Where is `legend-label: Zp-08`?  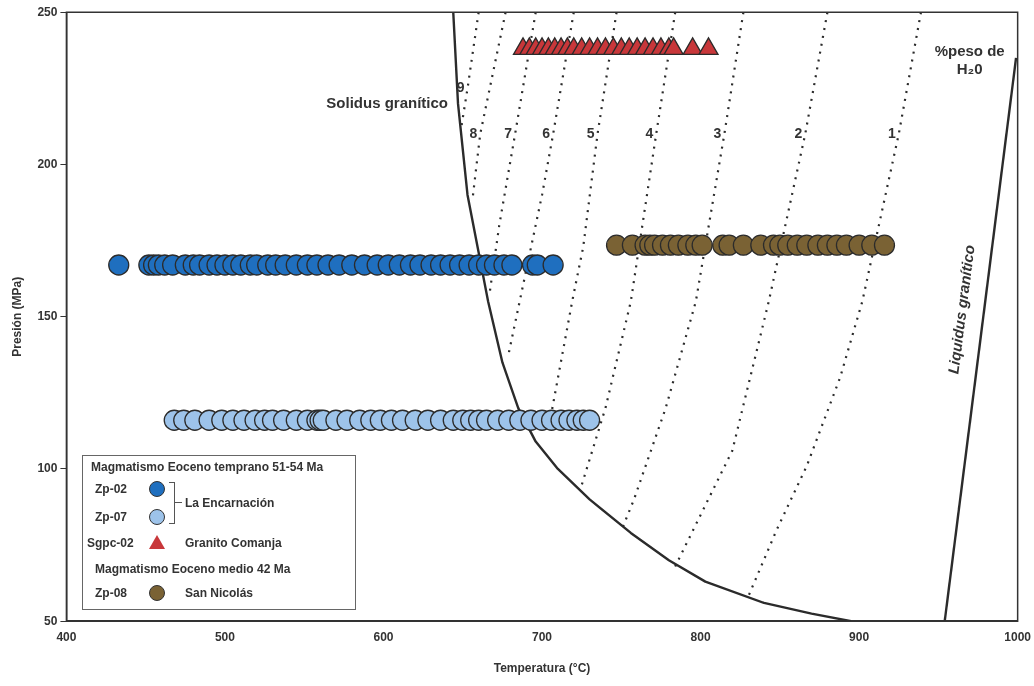 legend-label: Zp-08 is located at coordinates (111, 593).